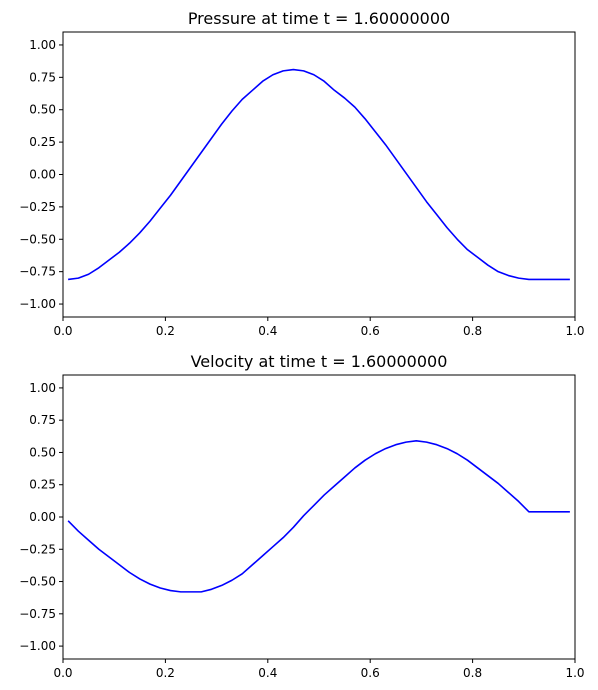 This screenshot has height=690, width=598. I want to click on chart-title: Velocity at time t = 1.60000000, so click(319, 361).